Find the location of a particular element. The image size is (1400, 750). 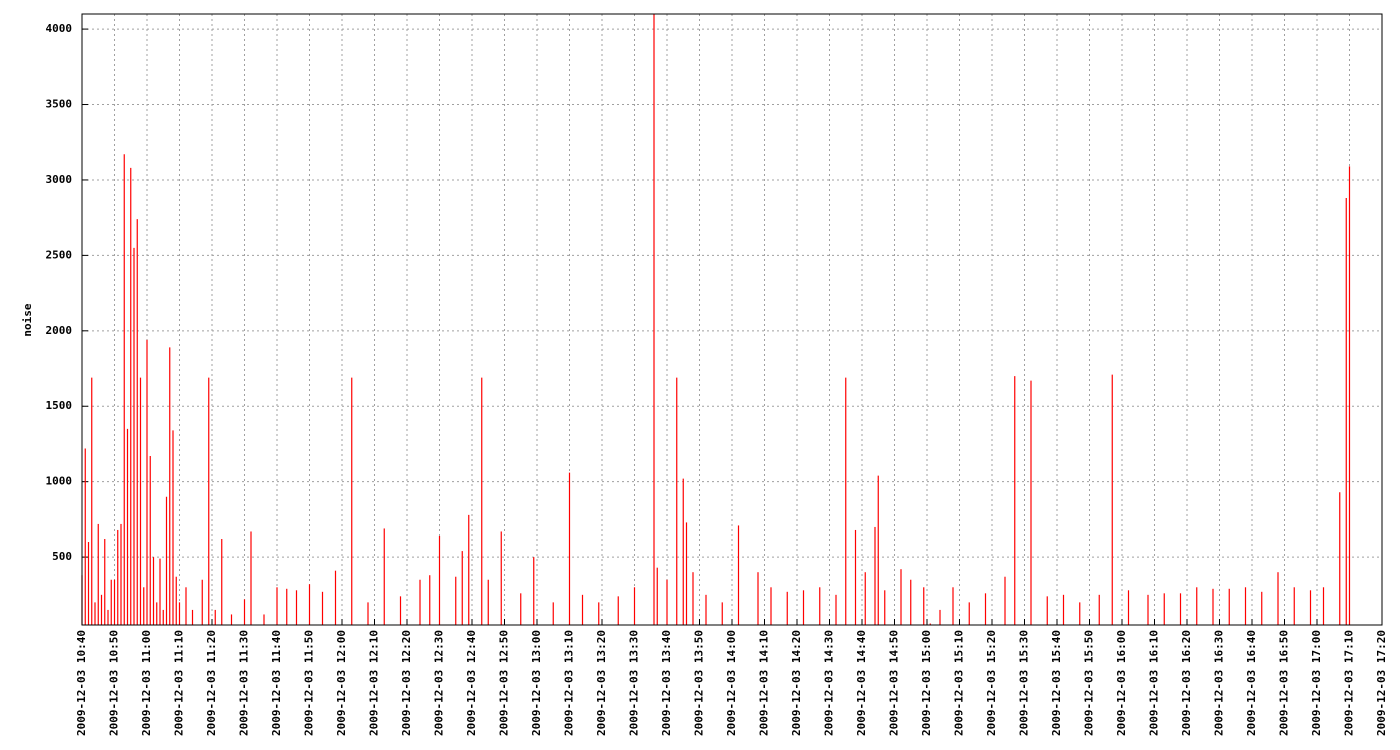

x-tick-label: 2009-12-03 11:50 is located at coordinates (309, 683).